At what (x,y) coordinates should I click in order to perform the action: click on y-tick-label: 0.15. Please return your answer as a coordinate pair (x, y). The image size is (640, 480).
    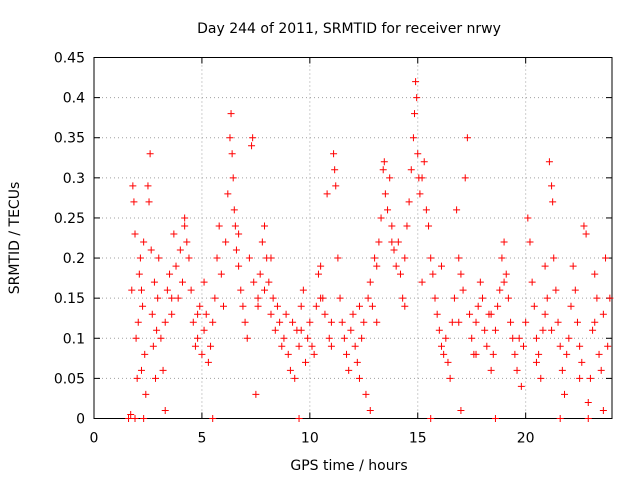
    Looking at the image, I should click on (69, 299).